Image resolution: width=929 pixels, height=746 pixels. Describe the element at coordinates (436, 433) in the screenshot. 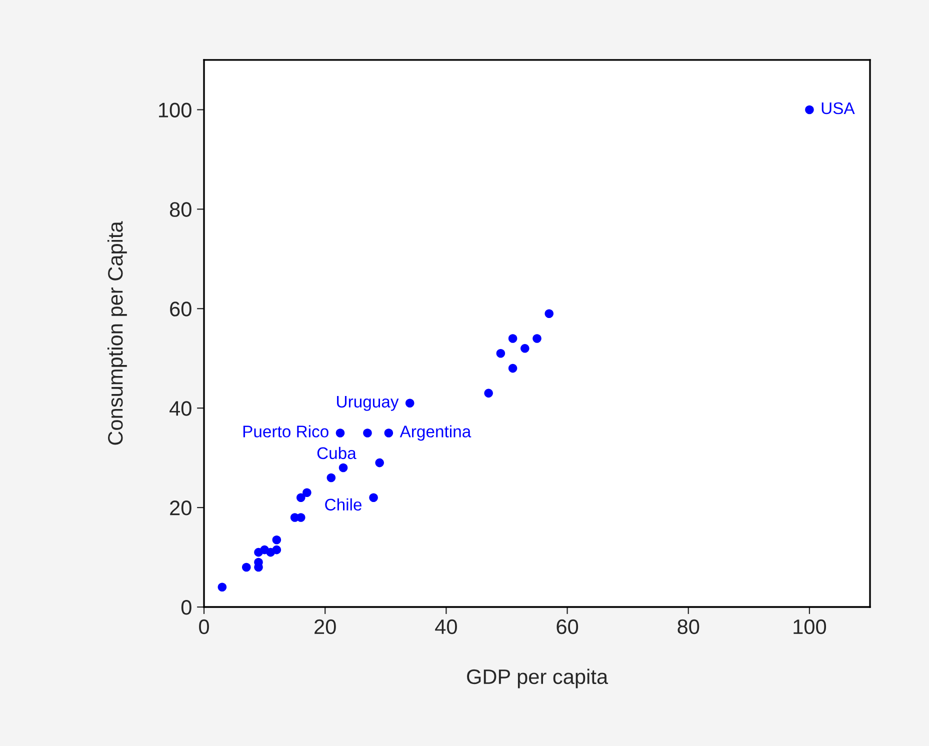

I see `annotation: Argentina` at that location.